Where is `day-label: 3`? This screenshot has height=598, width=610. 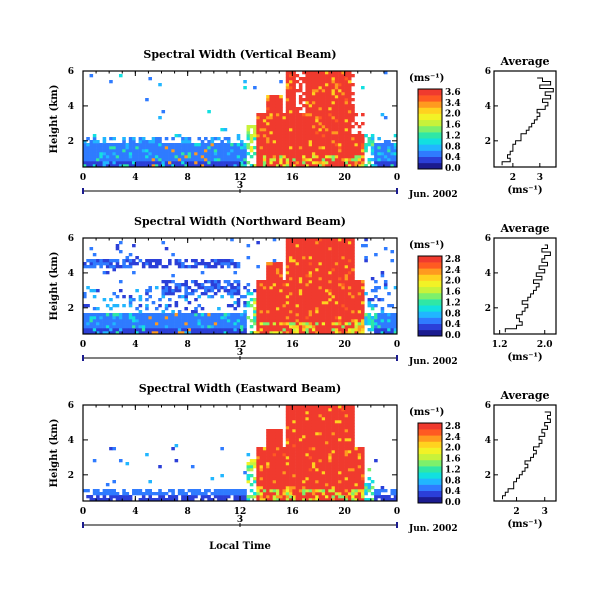
day-label: 3 is located at coordinates (240, 186).